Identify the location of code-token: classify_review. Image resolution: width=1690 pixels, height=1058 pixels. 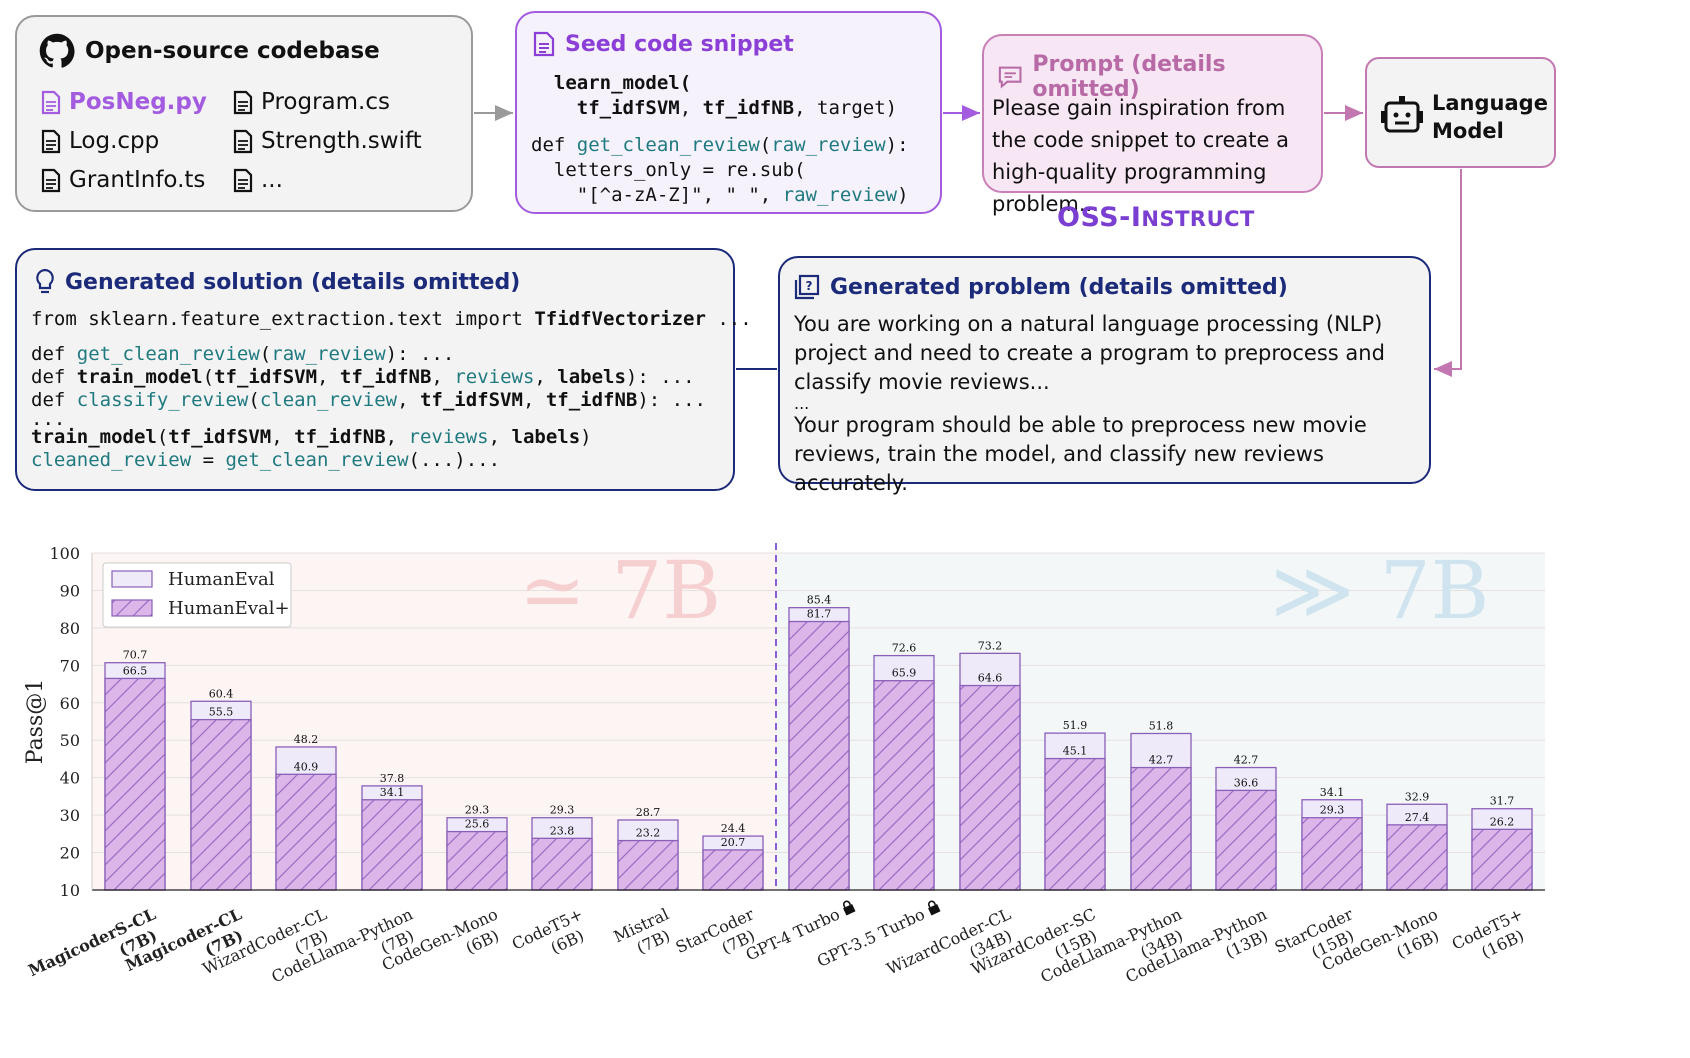
(162, 400).